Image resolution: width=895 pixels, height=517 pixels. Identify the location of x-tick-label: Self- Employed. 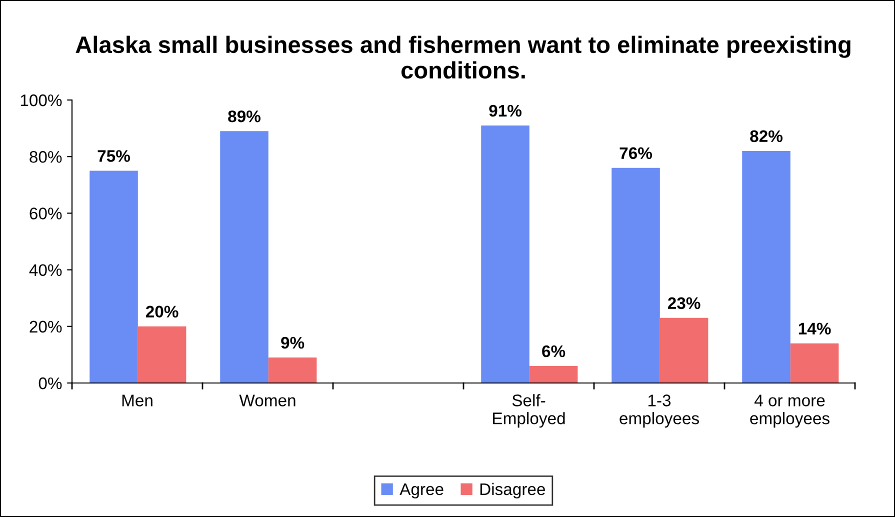
(529, 411).